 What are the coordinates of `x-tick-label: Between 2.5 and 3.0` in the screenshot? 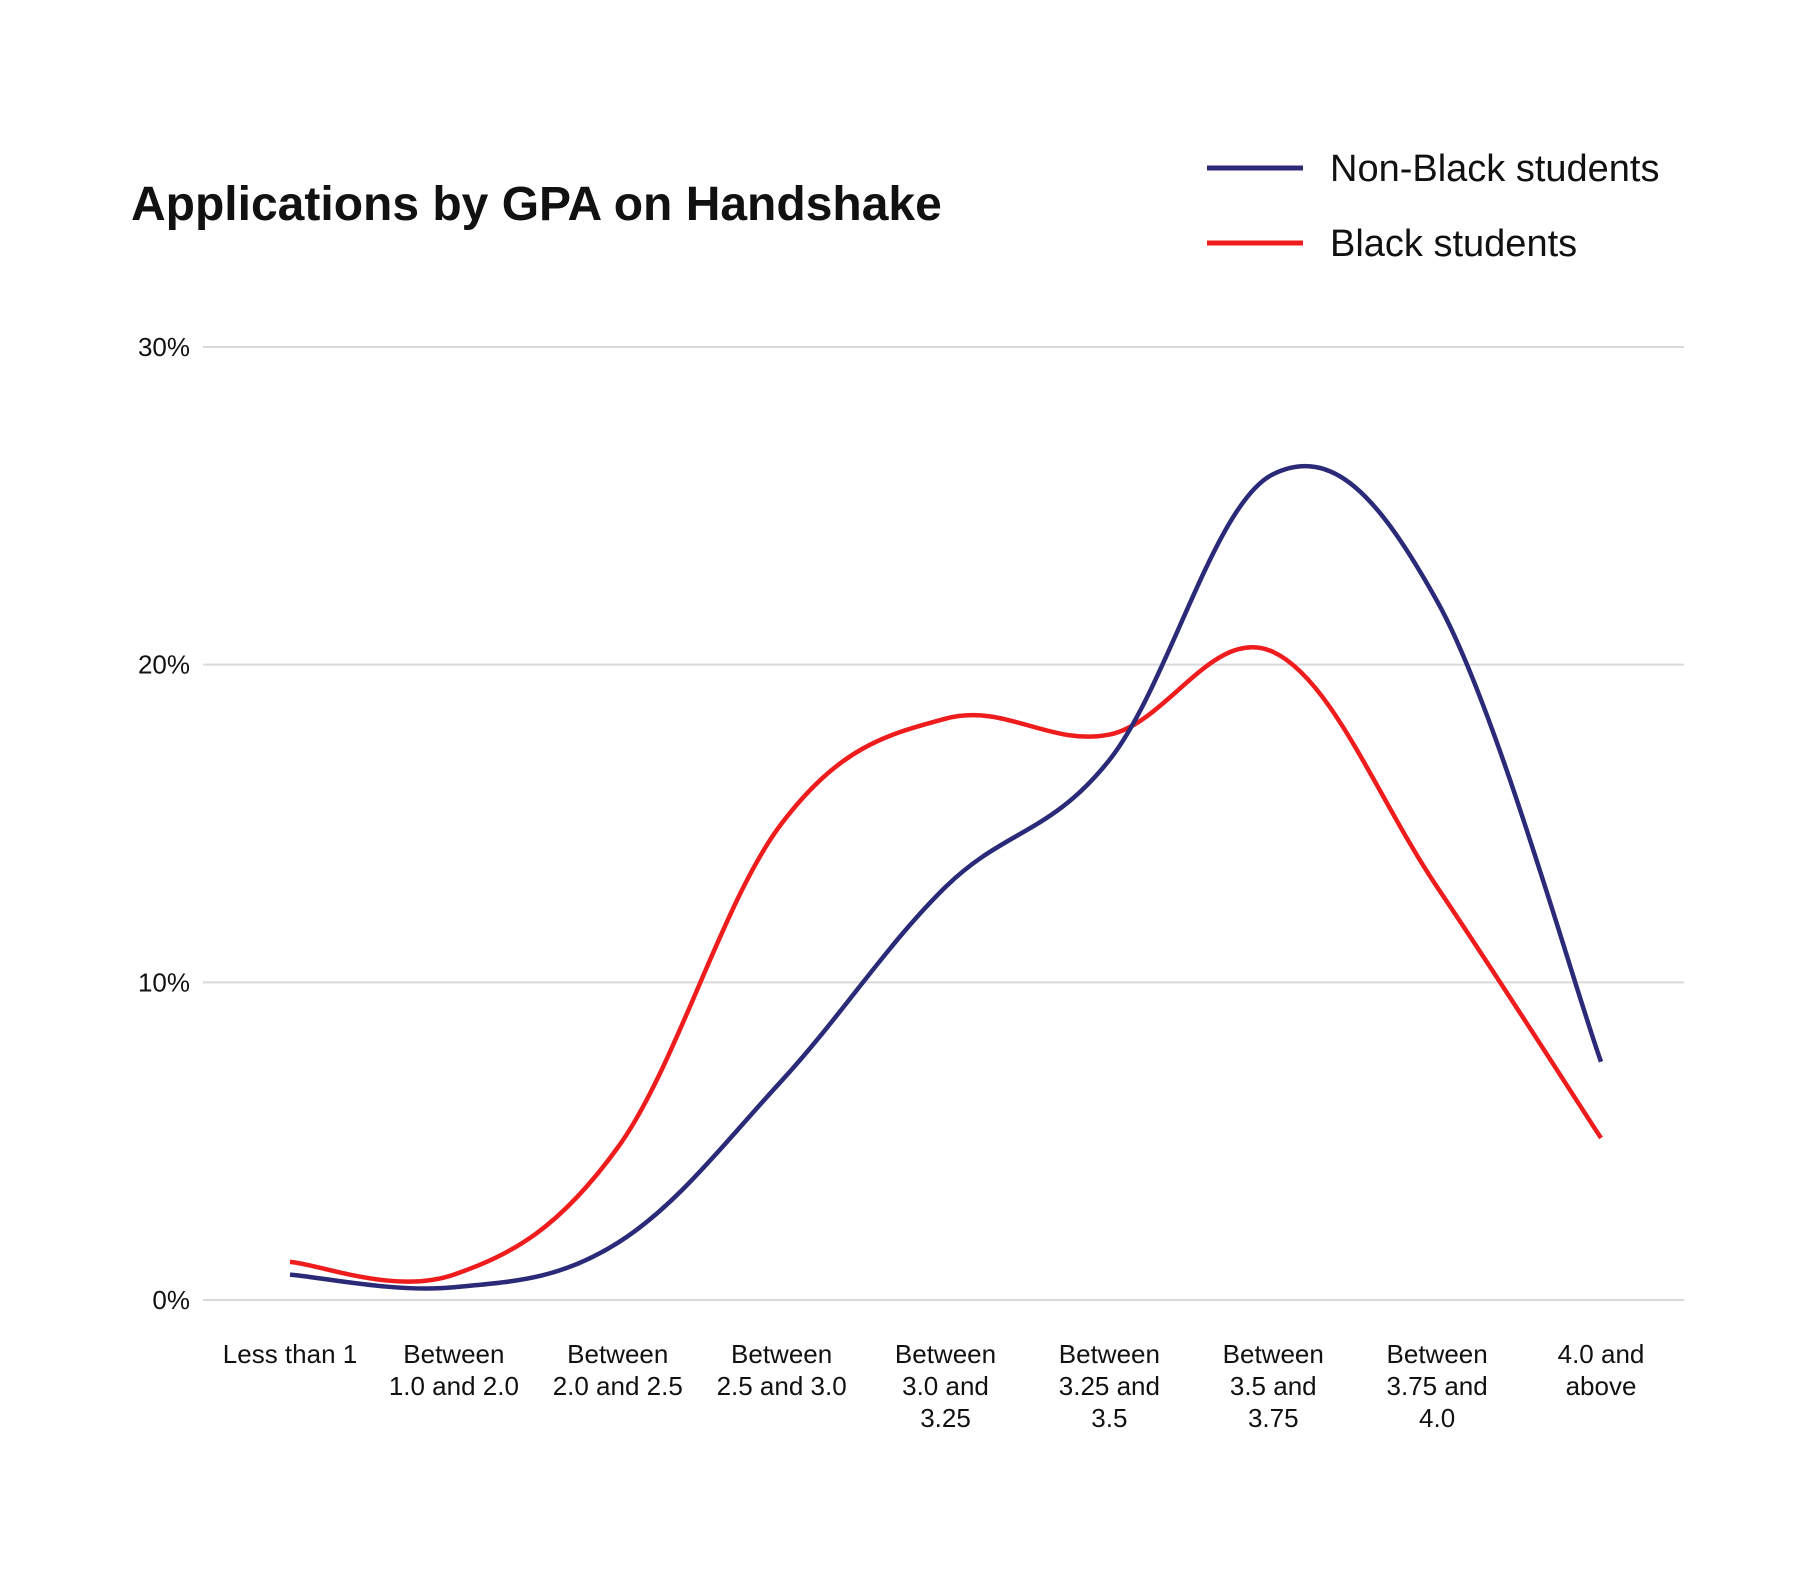 It's located at (782, 1370).